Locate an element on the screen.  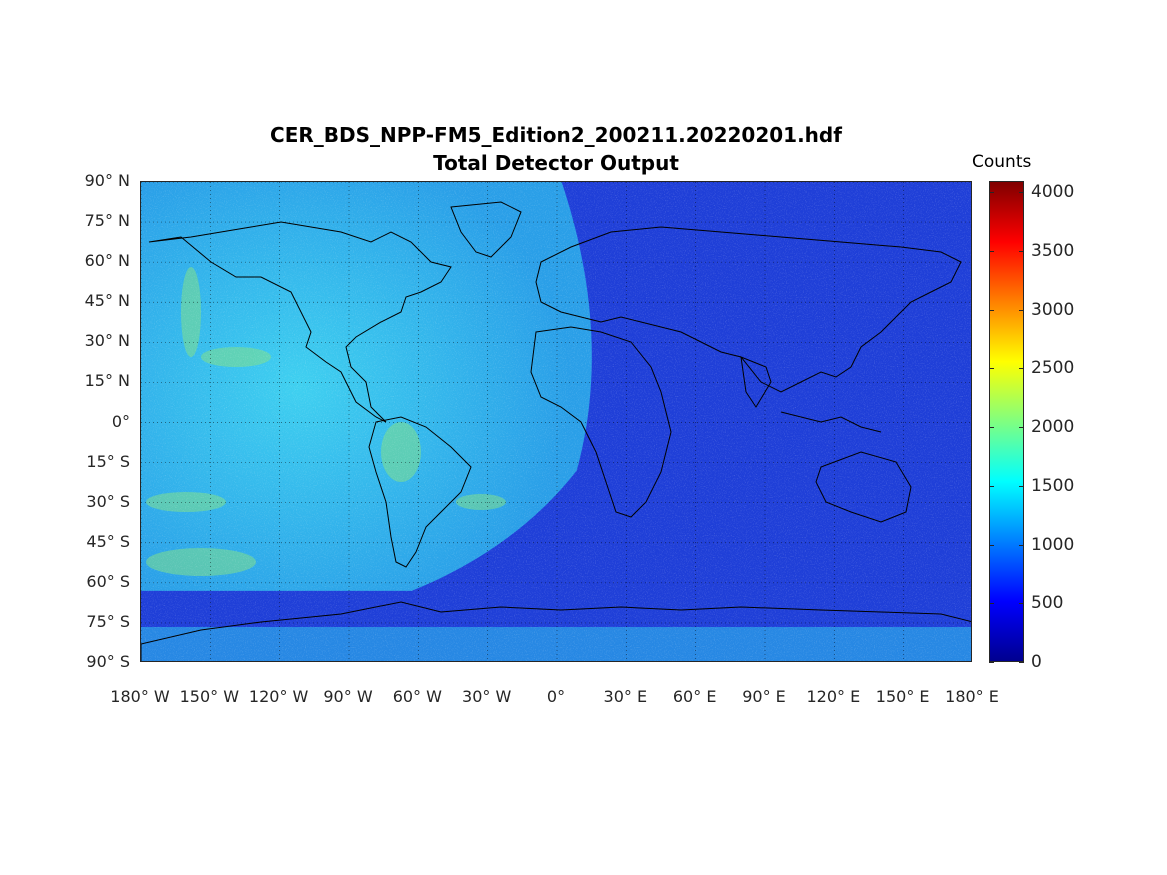
longitude-tick-label: 90° W is located at coordinates (348, 696).